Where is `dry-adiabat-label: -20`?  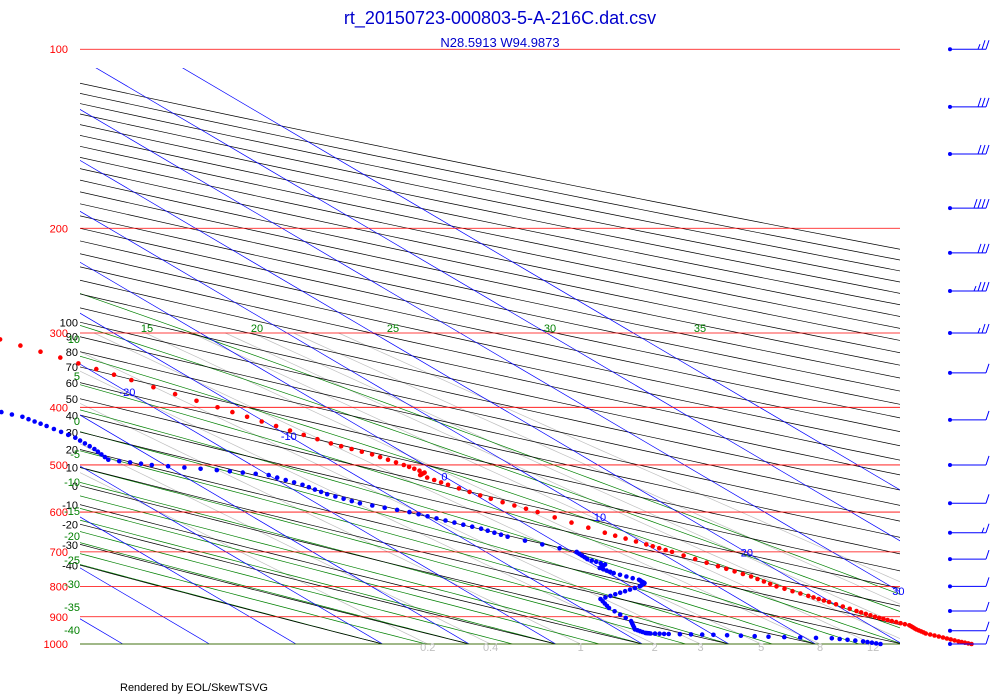
dry-adiabat-label: -20 is located at coordinates (70, 526).